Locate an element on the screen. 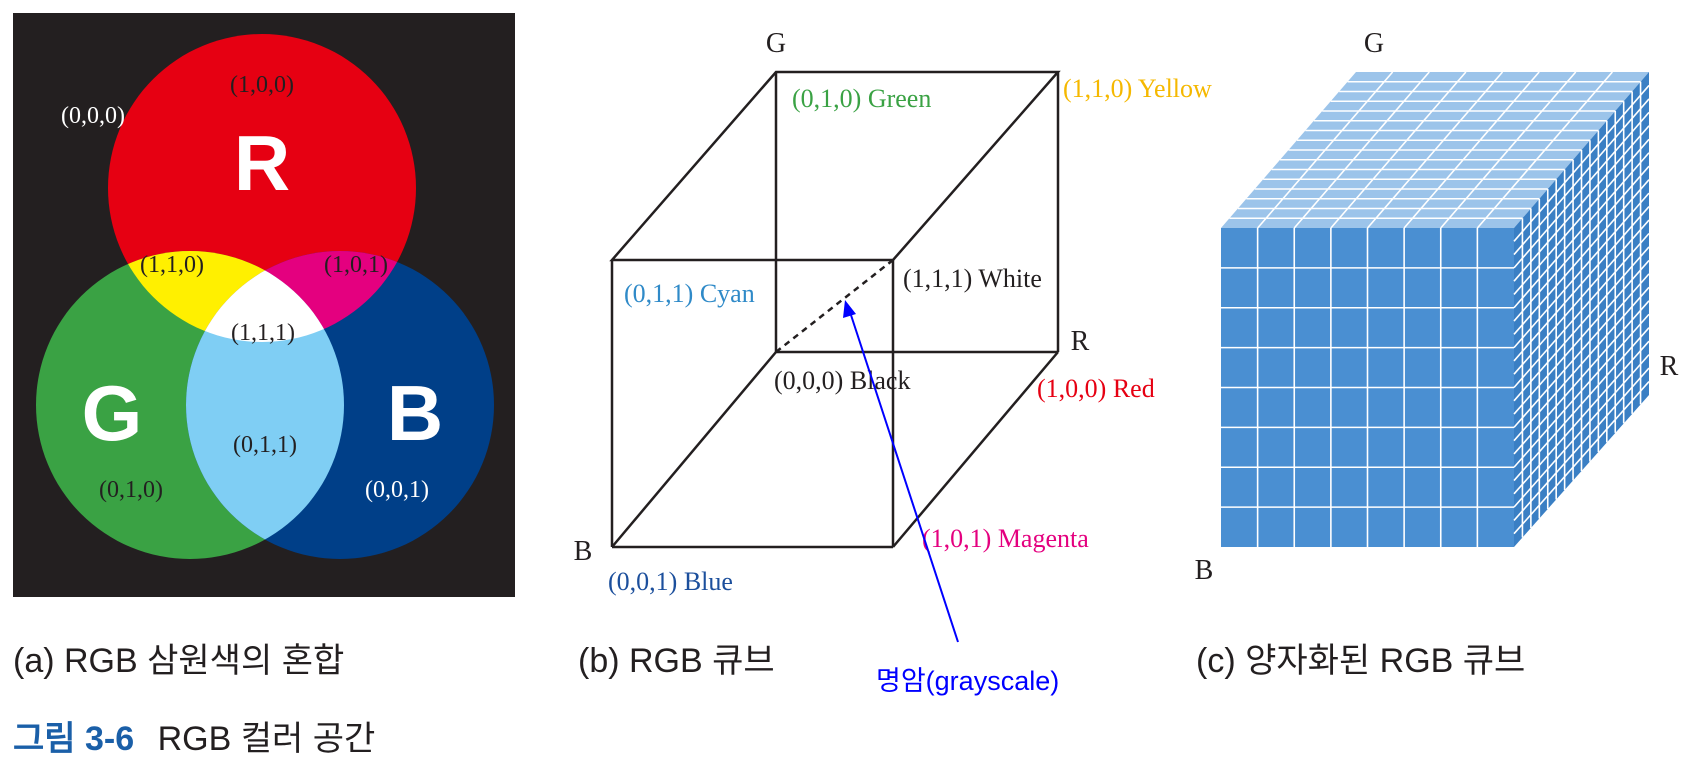 This screenshot has height=769, width=1687. figure-caption: 그림 3-6 RGB 컬러 공간 is located at coordinates (194, 739).